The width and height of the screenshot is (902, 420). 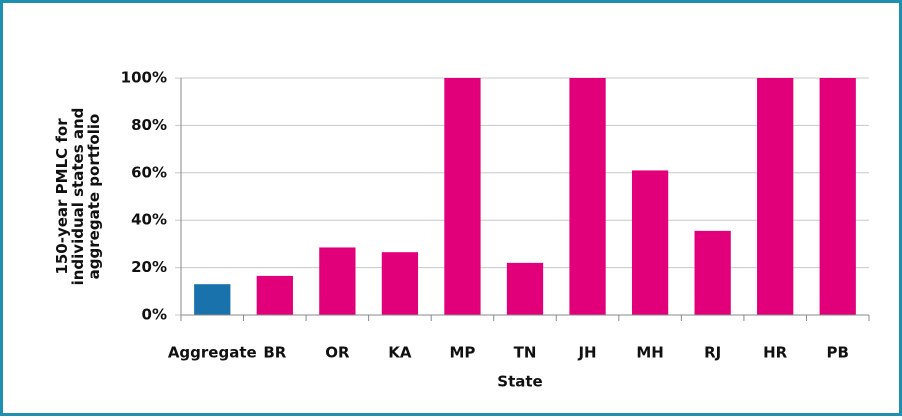 I want to click on x-tick-label: PB, so click(x=838, y=353).